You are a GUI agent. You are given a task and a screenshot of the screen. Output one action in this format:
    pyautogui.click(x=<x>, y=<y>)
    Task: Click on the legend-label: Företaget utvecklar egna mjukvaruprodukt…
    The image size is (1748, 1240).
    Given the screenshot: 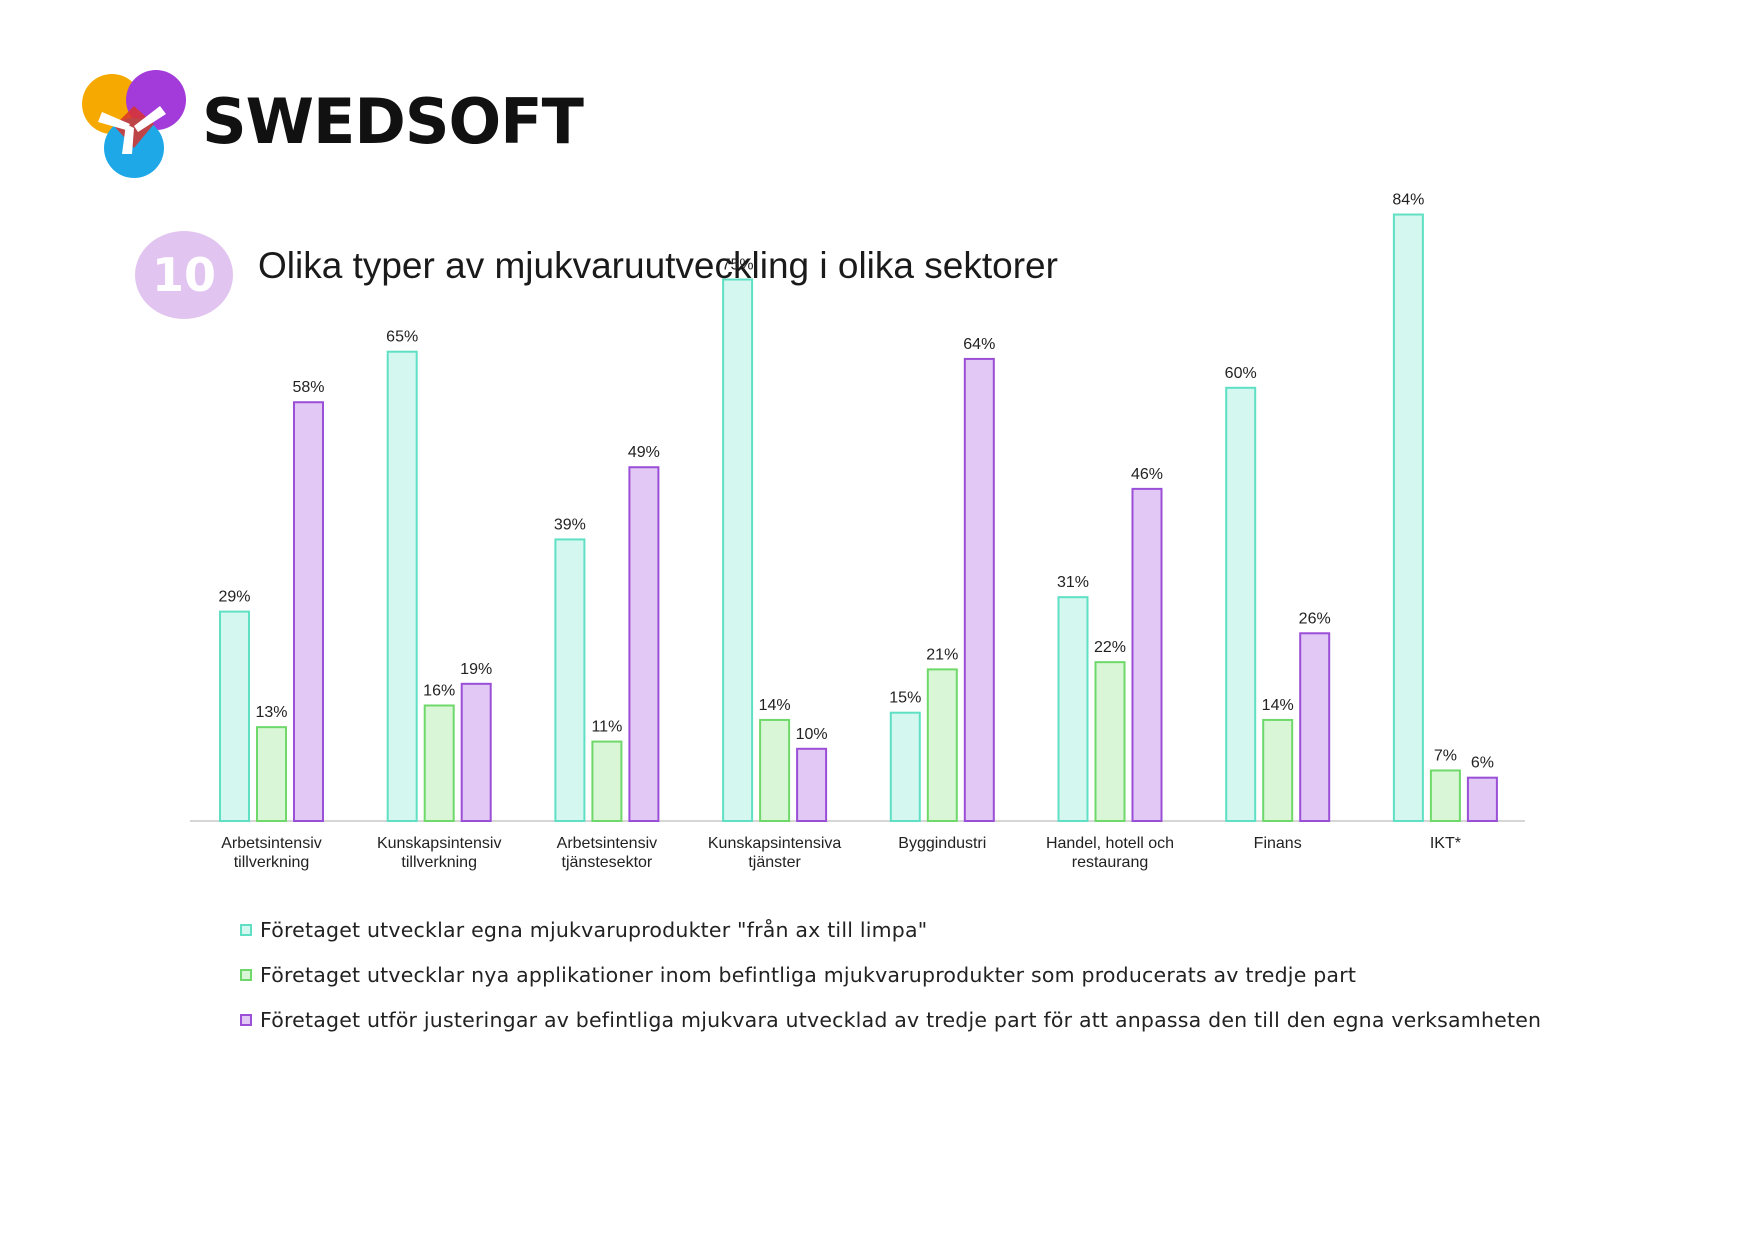 What is the action you would take?
    pyautogui.click(x=594, y=930)
    